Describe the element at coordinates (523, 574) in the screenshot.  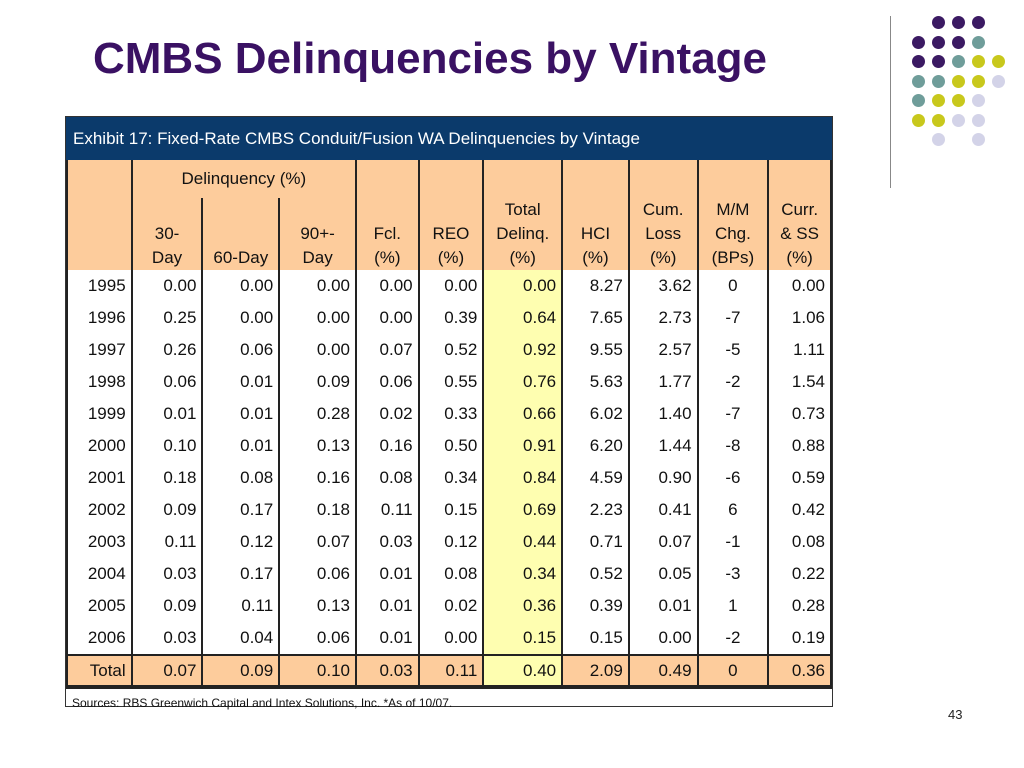
I see `table-cell: 0.34` at that location.